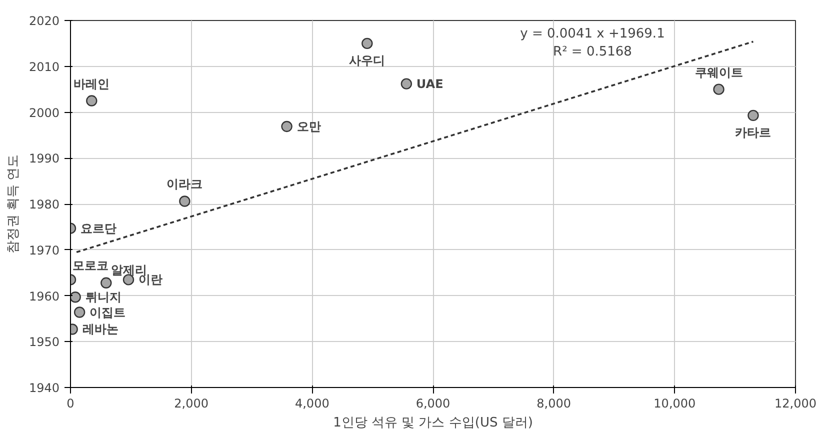  Describe the element at coordinates (44, 296) in the screenshot. I see `y-tick-label: 1960` at that location.